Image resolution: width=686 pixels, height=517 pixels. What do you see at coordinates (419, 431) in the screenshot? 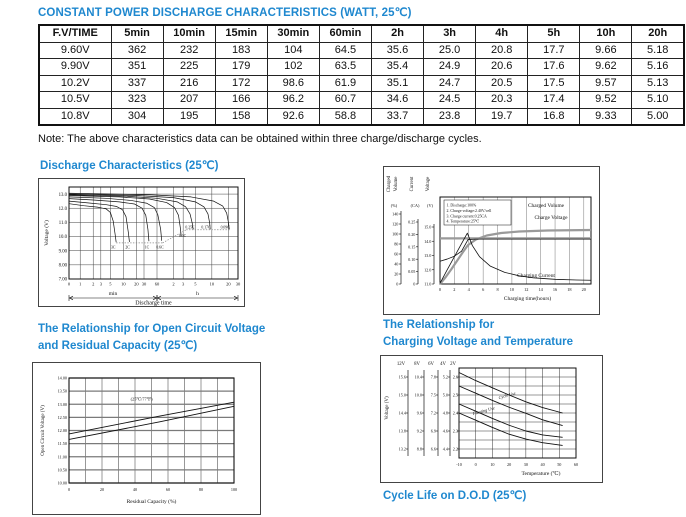
I see `svg-text: 9.2` at bounding box center [419, 431].